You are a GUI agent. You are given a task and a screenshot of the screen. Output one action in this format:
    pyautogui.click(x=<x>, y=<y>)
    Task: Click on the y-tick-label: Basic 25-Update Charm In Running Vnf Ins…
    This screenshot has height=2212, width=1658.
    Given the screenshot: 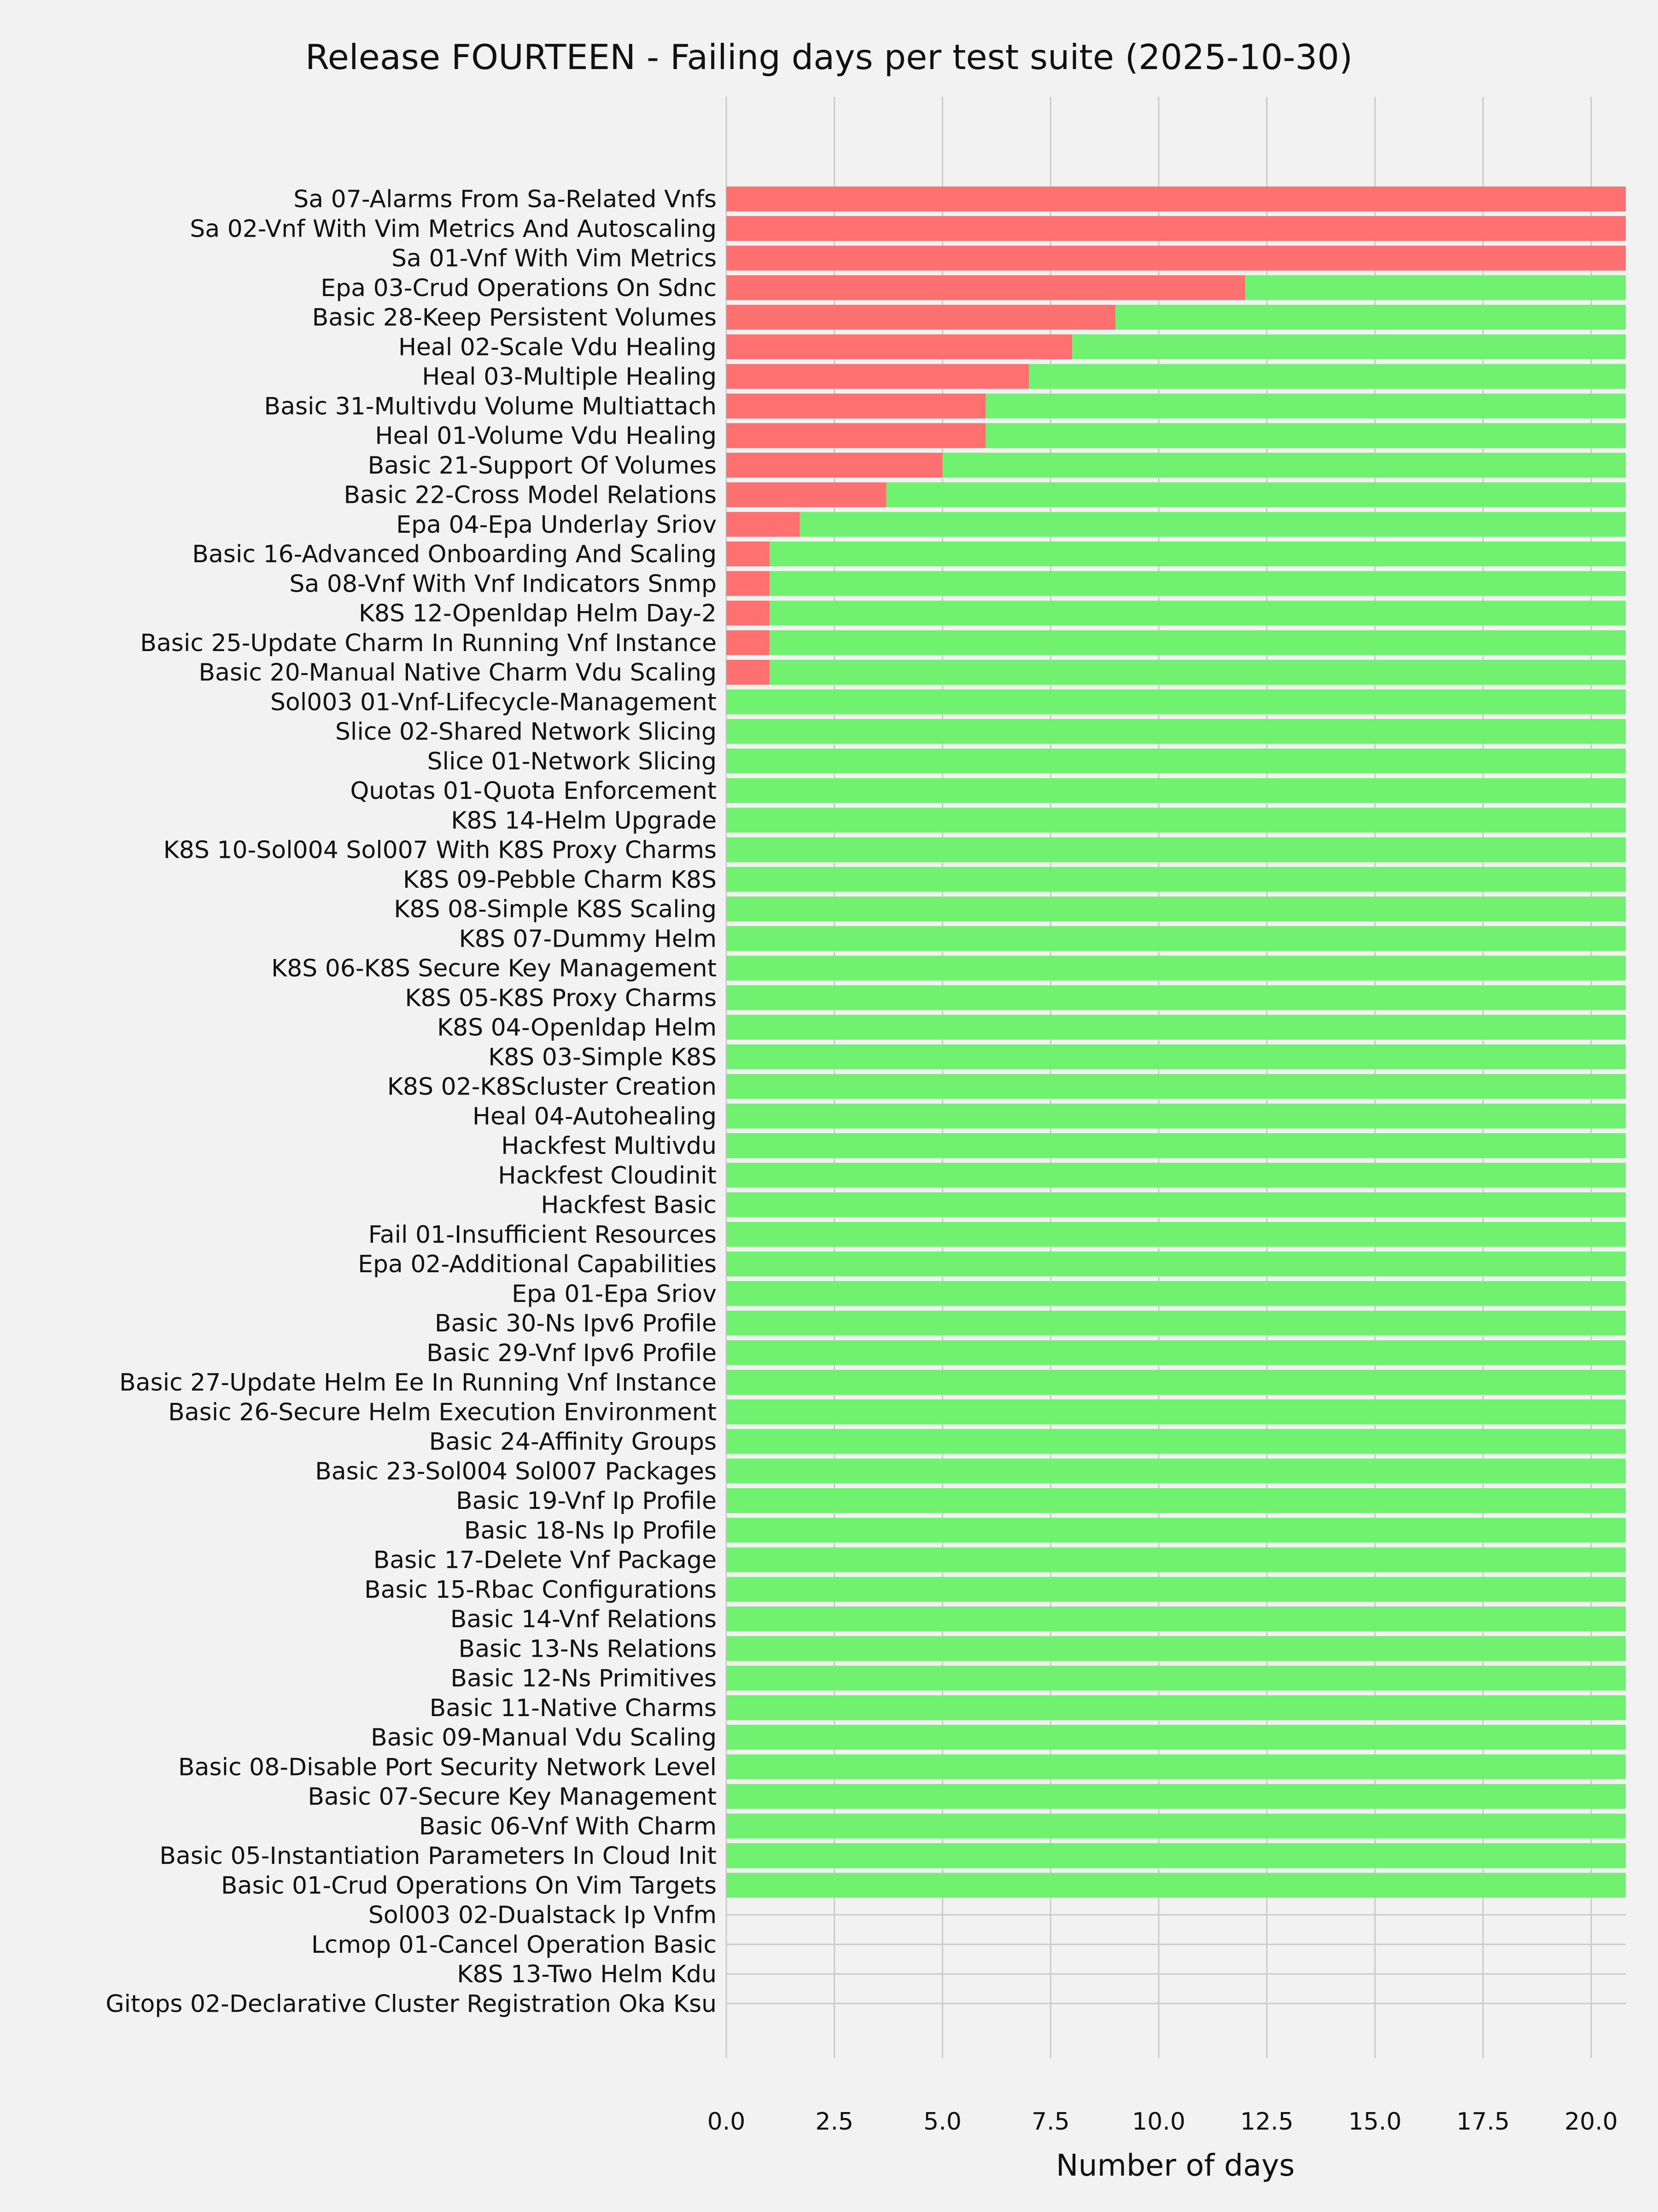 What is the action you would take?
    pyautogui.click(x=428, y=643)
    